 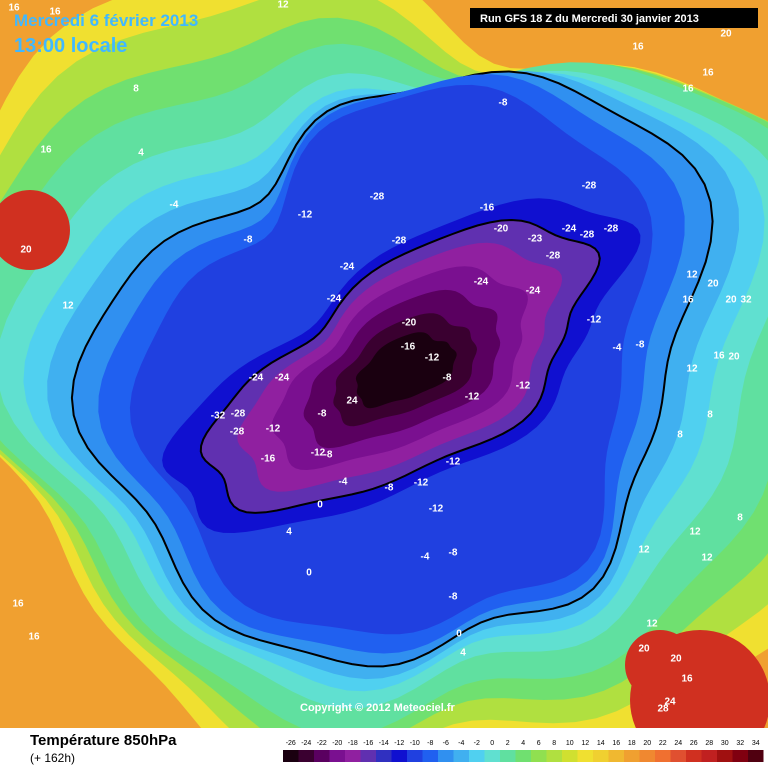 What do you see at coordinates (508, 743) in the screenshot?
I see `colorbar-label: 2` at bounding box center [508, 743].